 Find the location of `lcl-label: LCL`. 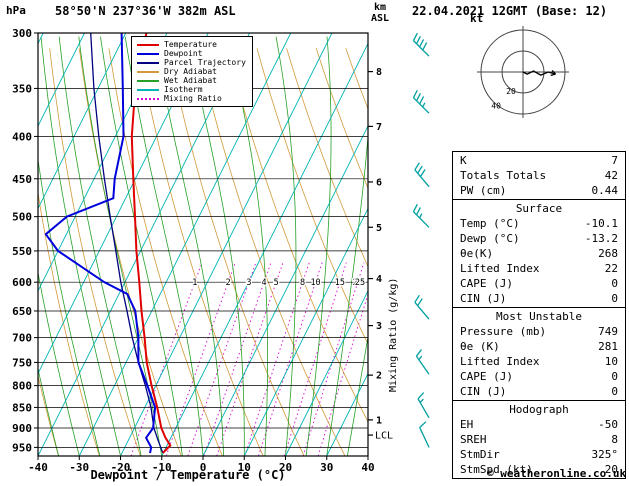

lcl-label: LCL is located at coordinates (384, 436).